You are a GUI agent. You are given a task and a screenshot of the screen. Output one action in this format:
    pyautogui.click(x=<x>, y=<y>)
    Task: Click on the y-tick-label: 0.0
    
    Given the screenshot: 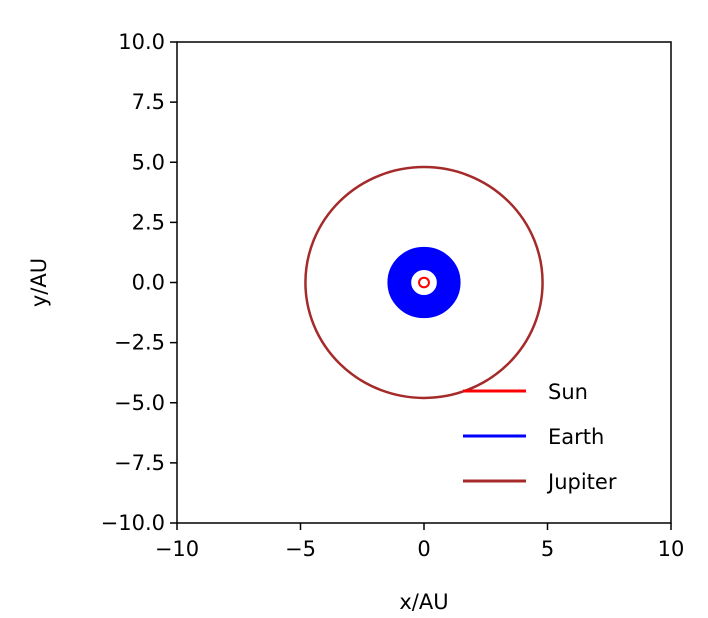 What is the action you would take?
    pyautogui.click(x=148, y=283)
    